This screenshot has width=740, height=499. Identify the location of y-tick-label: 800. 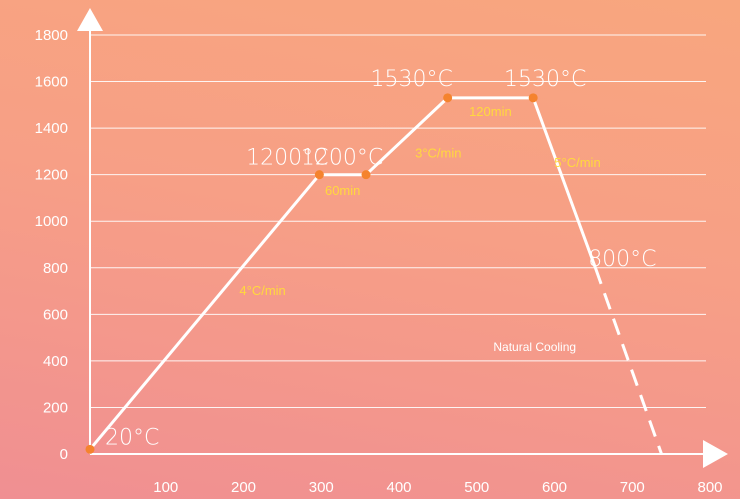
(55, 268).